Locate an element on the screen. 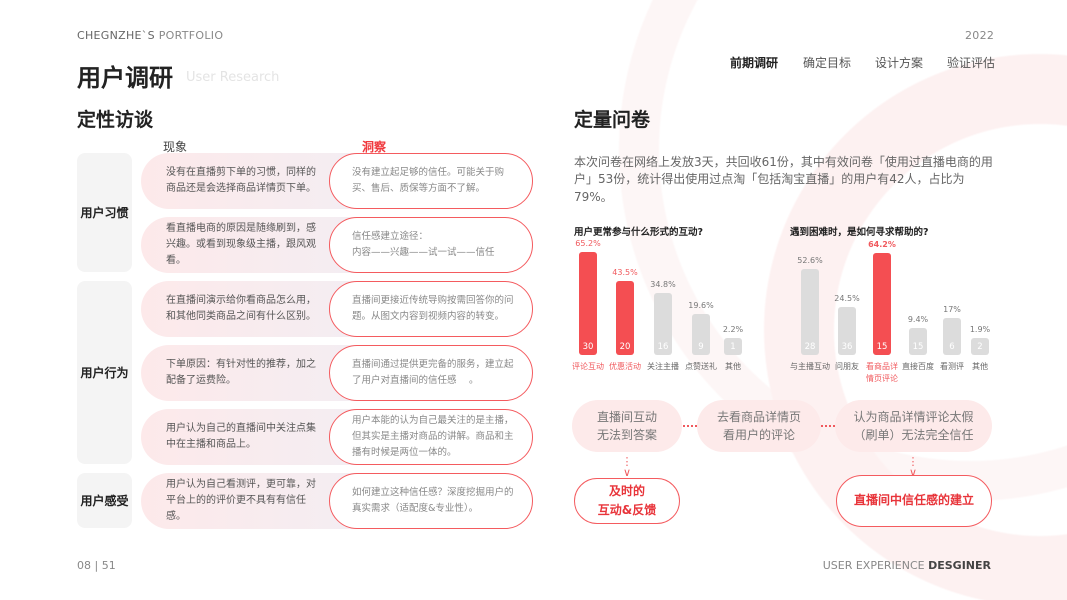 The height and width of the screenshot is (600, 1067). chart2-count-label: 28 is located at coordinates (810, 347).